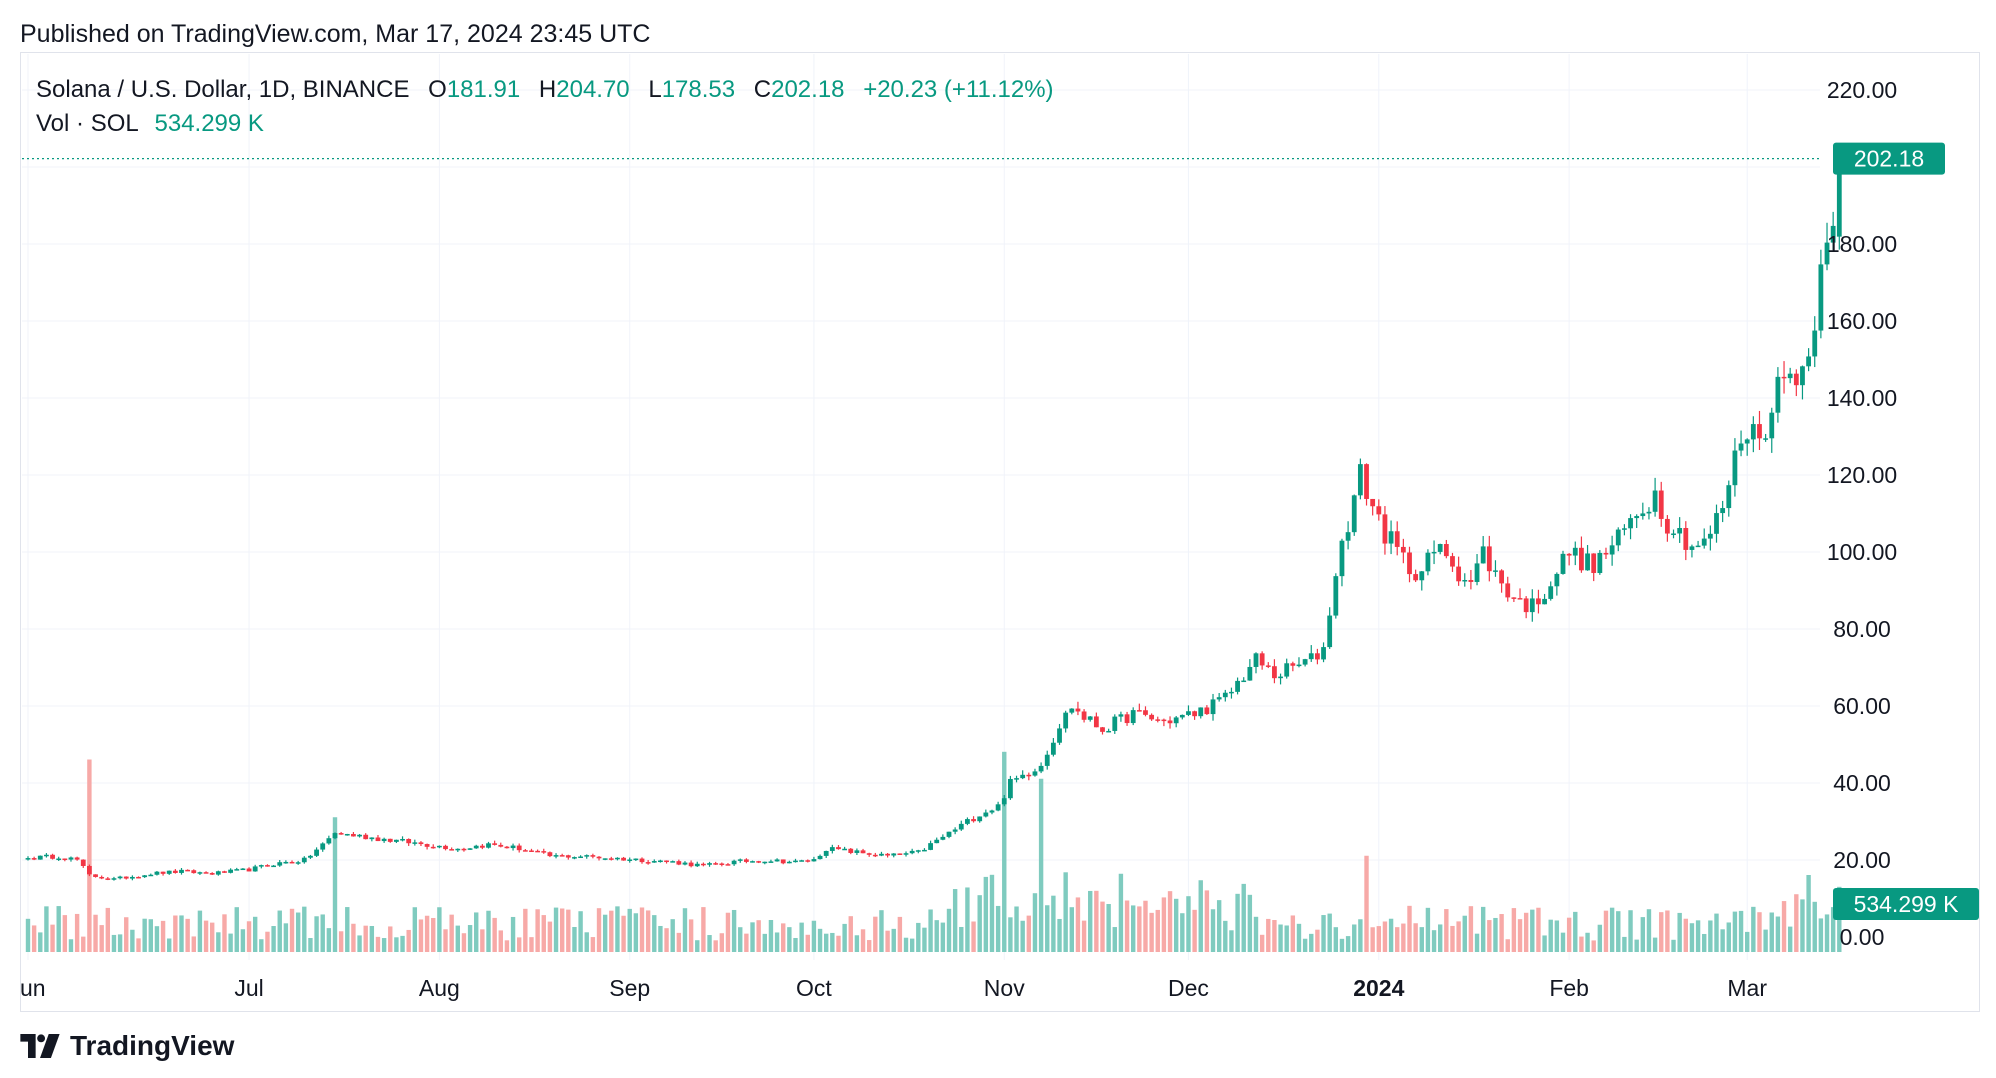  Describe the element at coordinates (437, 89) in the screenshot. I see `open-label: O` at that location.